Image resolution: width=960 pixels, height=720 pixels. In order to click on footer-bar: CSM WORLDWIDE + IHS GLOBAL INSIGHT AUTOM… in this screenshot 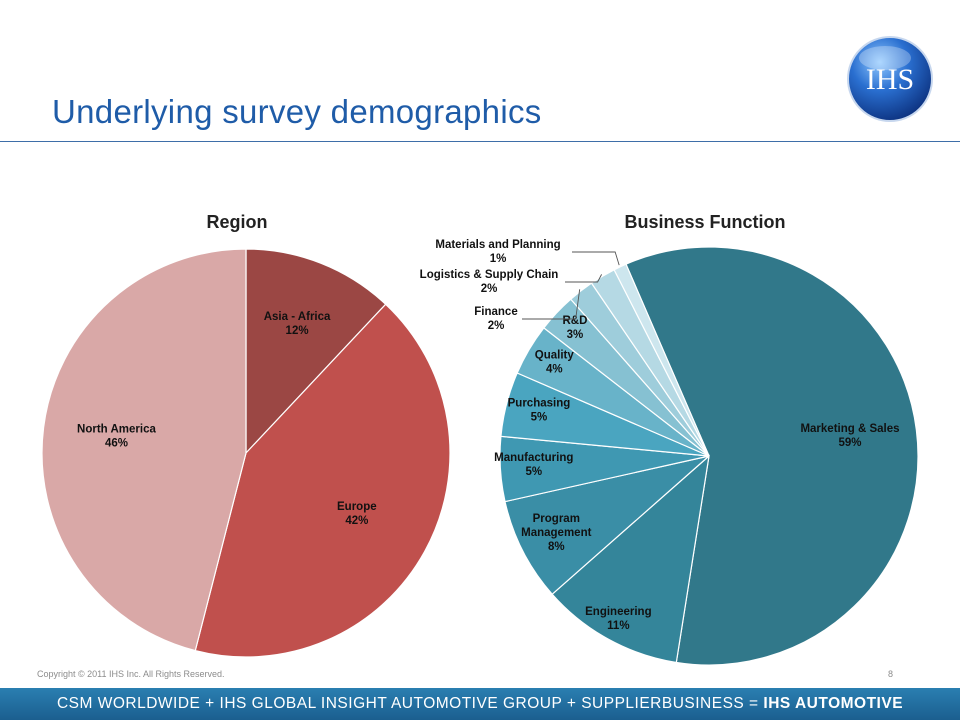, I will do `click(480, 704)`.